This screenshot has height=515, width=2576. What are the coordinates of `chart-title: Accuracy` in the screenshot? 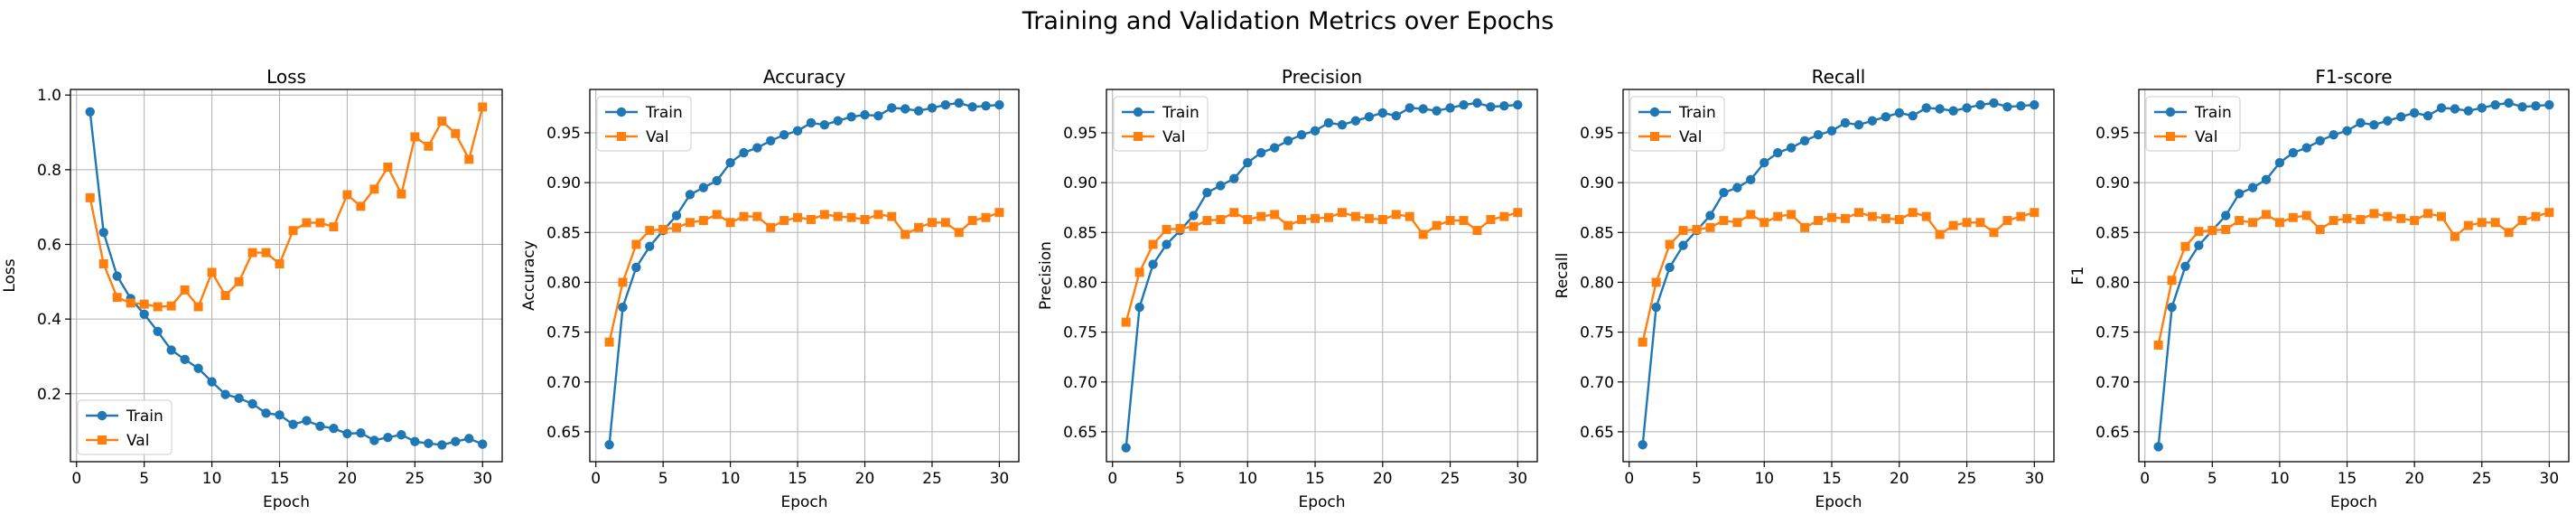 It's located at (804, 77).